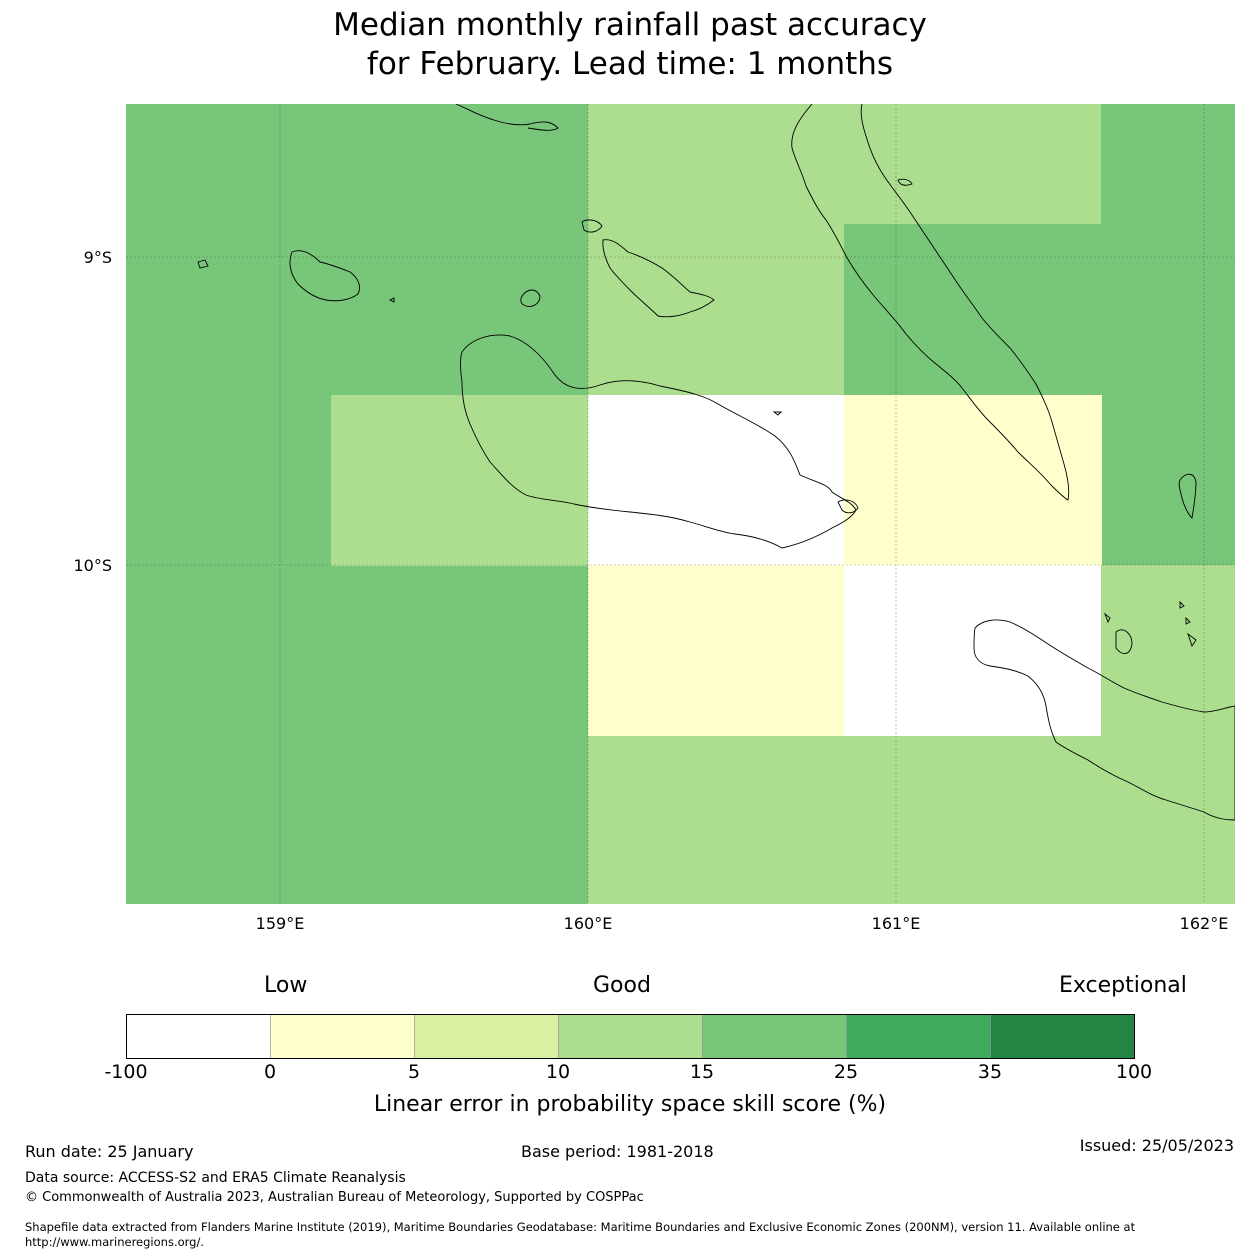 The image size is (1260, 1260). I want to click on lon-label: 161°E, so click(896, 923).